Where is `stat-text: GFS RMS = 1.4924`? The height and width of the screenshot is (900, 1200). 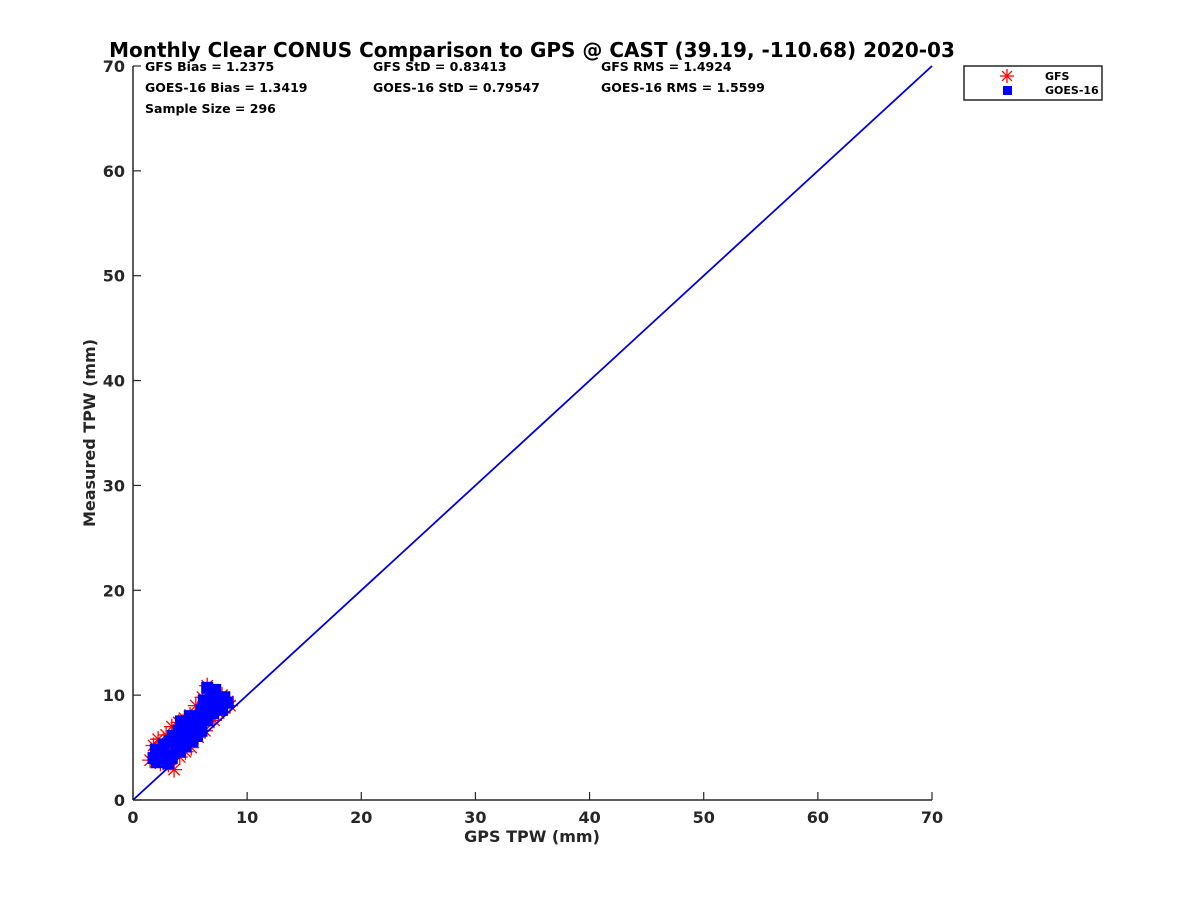
stat-text: GFS RMS = 1.4924 is located at coordinates (666, 66).